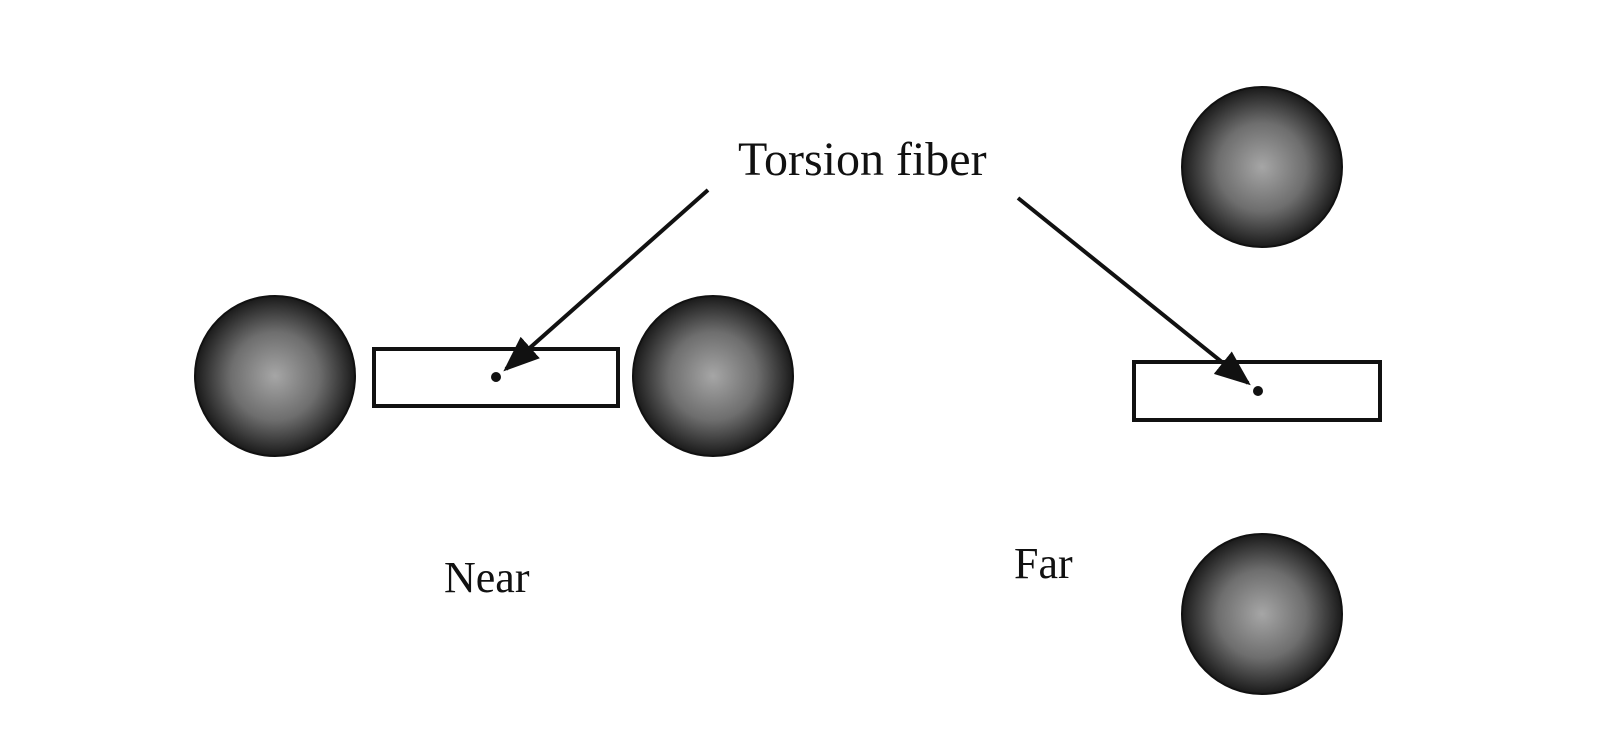 The width and height of the screenshot is (1600, 750). I want to click on near-fiber-point, so click(496, 377).